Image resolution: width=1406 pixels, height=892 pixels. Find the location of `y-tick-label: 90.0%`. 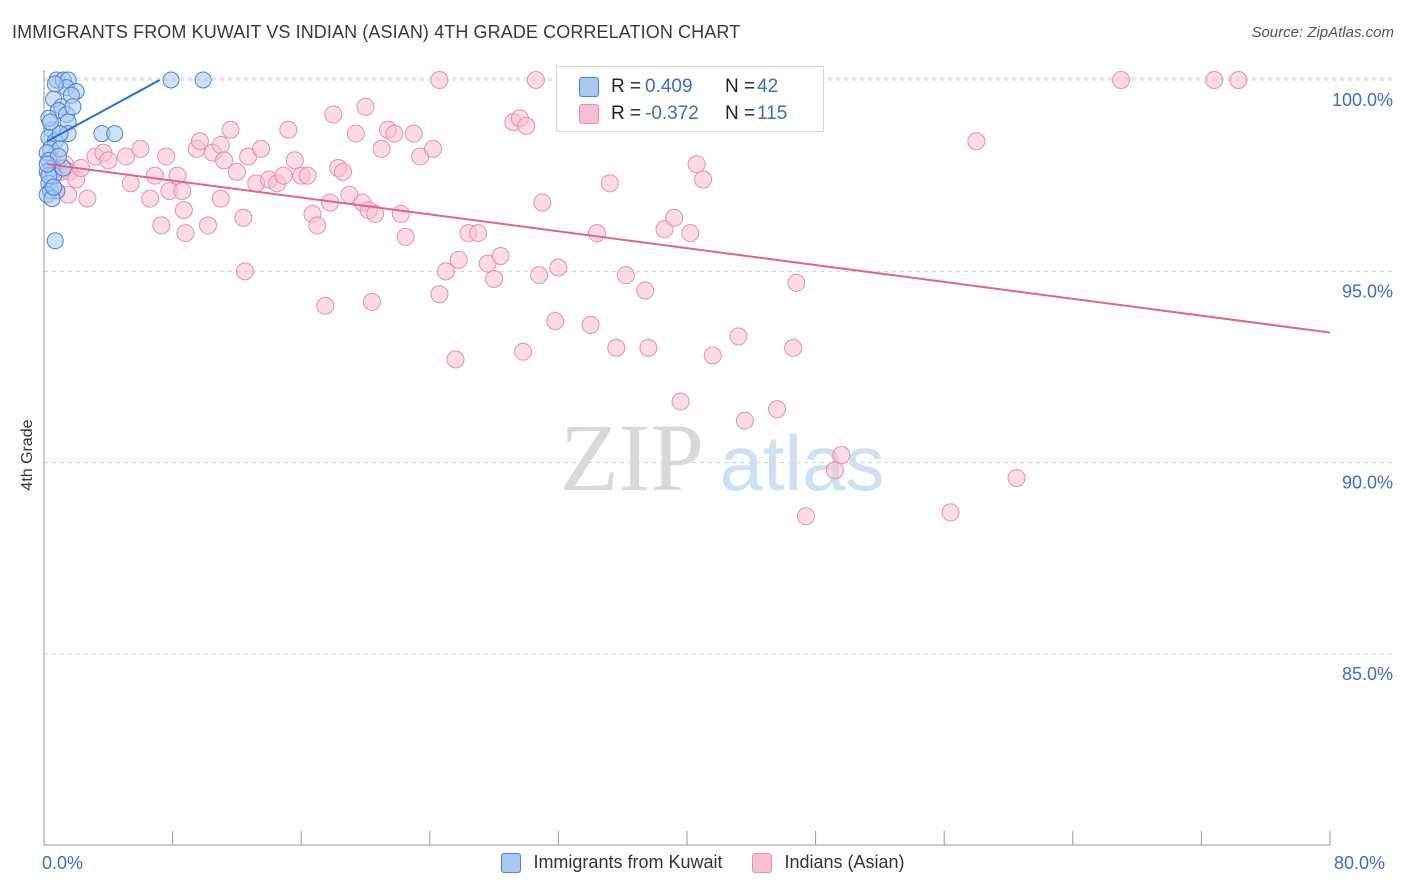

y-tick-label: 90.0% is located at coordinates (1367, 483).